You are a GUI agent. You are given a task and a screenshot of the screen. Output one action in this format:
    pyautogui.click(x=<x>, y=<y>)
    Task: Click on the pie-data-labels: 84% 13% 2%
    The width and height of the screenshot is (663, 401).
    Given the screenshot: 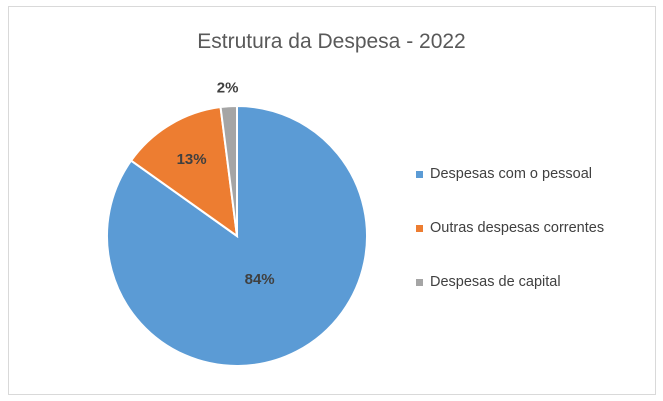 What is the action you would take?
    pyautogui.click(x=226, y=183)
    